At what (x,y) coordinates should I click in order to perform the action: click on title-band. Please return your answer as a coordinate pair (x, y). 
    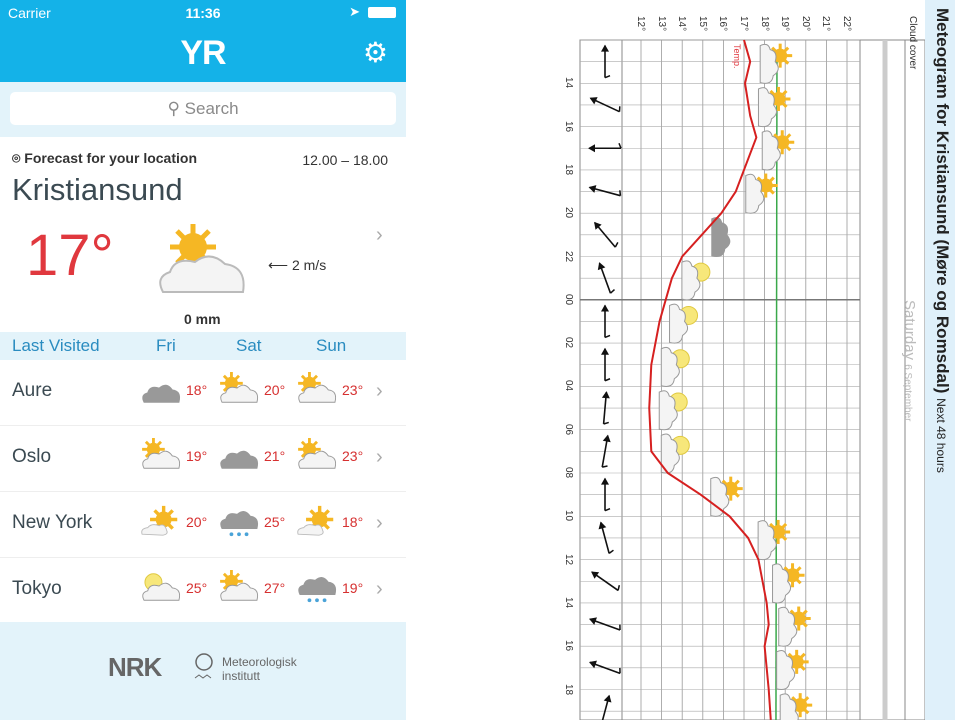
    Looking at the image, I should click on (940, 360).